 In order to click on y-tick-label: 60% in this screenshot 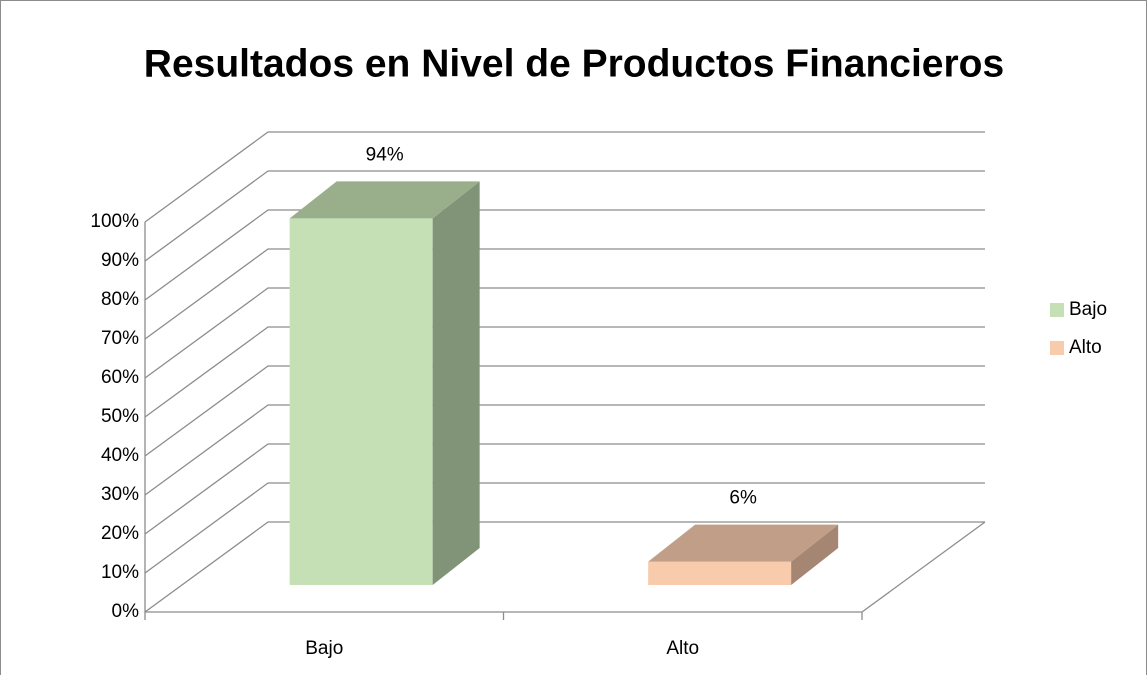, I will do `click(120, 377)`.